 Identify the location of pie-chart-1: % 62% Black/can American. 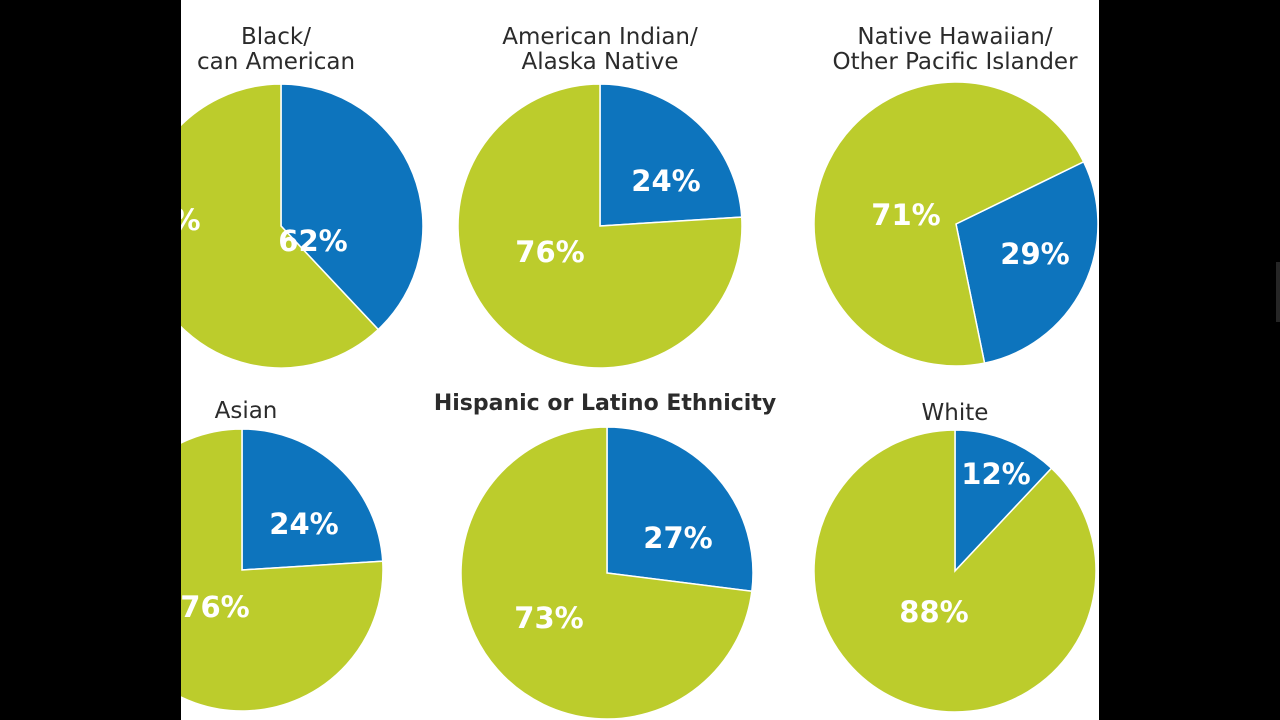
(302, 196).